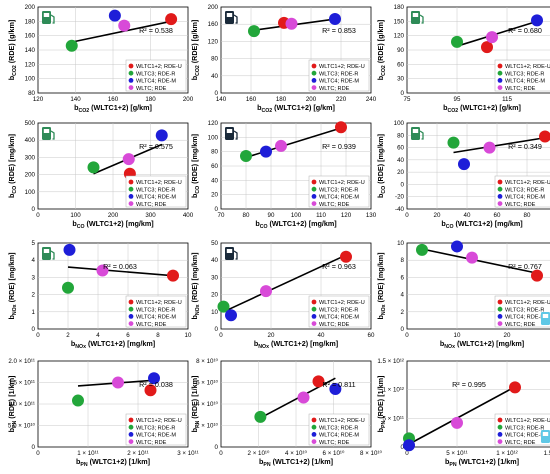 The height and width of the screenshot is (474, 550). What do you see at coordinates (188, 215) in the screenshot?
I see `x-tick-label: 400` at bounding box center [188, 215].